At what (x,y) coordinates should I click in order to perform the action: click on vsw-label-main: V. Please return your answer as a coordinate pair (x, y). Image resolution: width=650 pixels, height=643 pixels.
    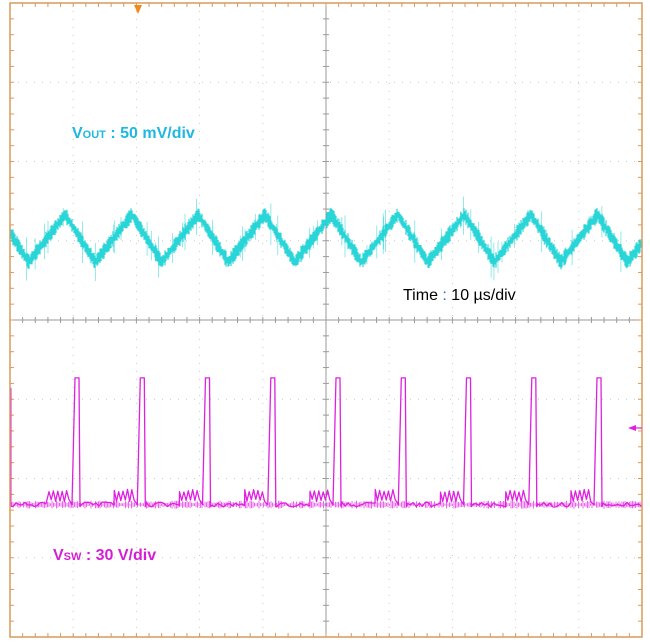
    Looking at the image, I should click on (58, 555).